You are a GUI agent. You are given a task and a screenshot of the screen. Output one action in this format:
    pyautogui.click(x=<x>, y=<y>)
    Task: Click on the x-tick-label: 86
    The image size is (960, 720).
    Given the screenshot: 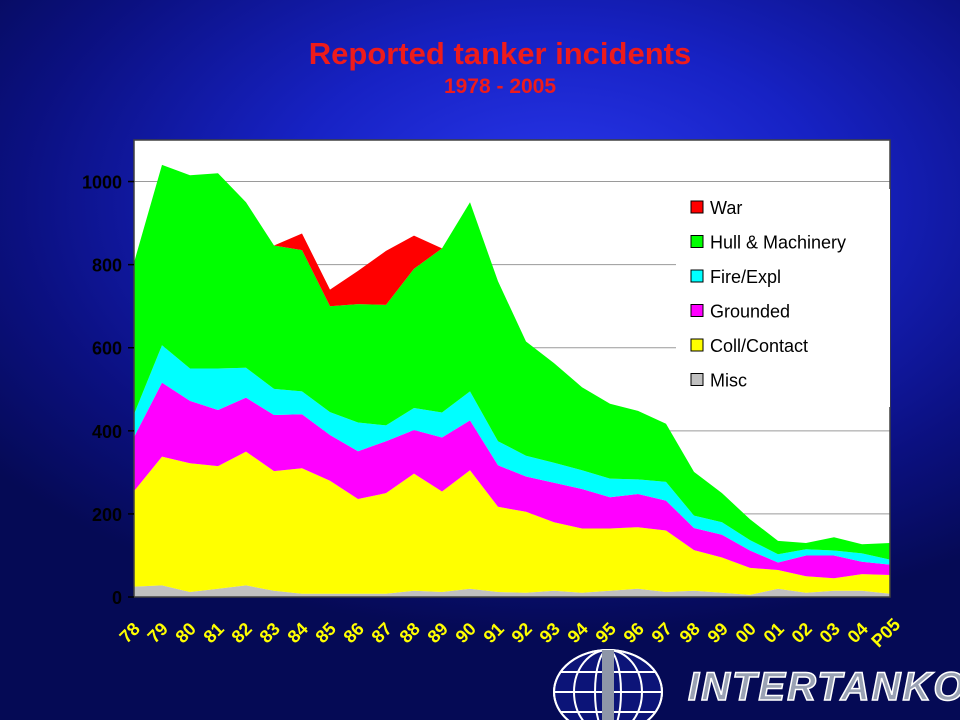 What is the action you would take?
    pyautogui.click(x=354, y=633)
    